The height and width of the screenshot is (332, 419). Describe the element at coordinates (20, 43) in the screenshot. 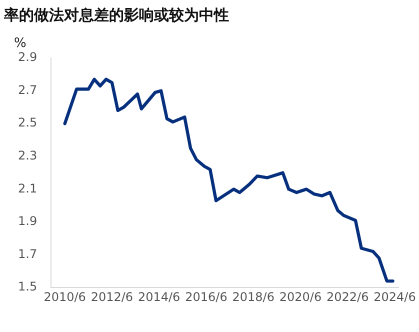

I see `y-axis-title: %` at that location.